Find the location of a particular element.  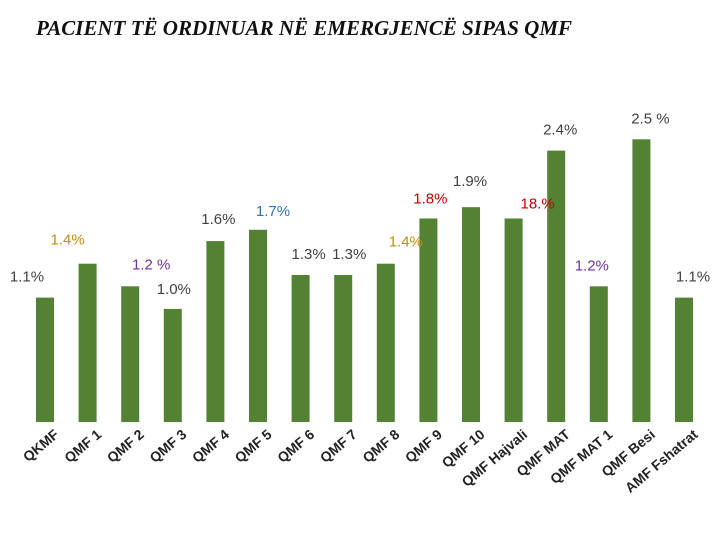

data-label-15: 2.5 % is located at coordinates (650, 118).